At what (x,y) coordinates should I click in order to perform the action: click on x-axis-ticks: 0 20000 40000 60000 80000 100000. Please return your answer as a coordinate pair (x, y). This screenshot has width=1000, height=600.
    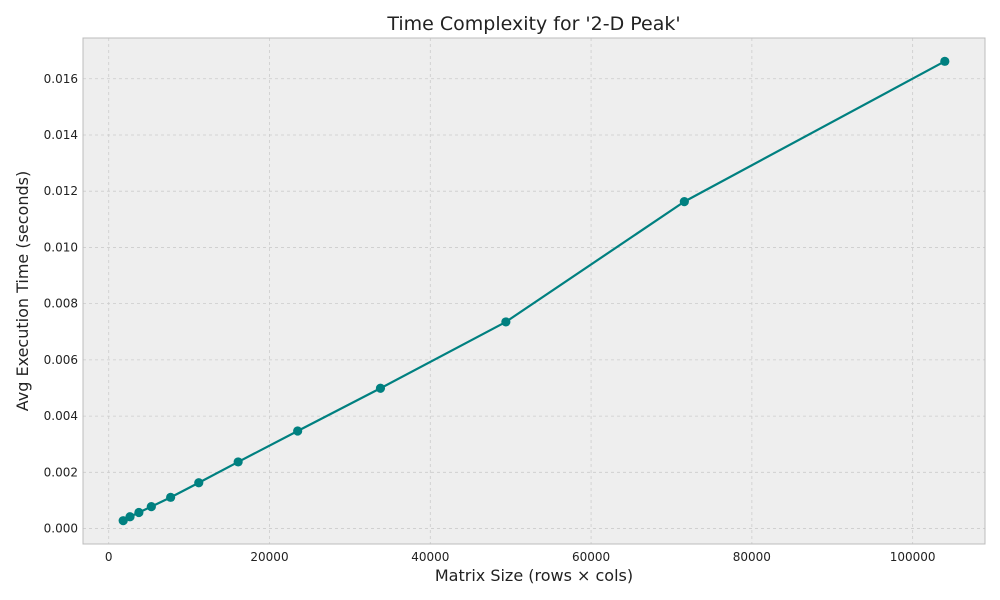
    Looking at the image, I should click on (520, 557).